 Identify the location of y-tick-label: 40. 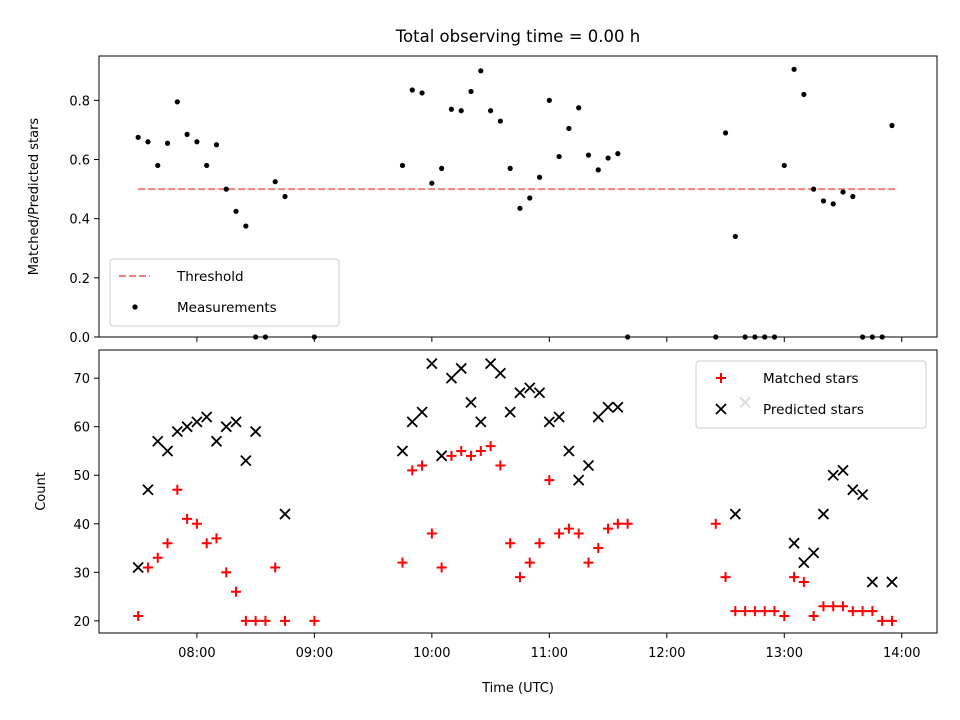
(81, 525).